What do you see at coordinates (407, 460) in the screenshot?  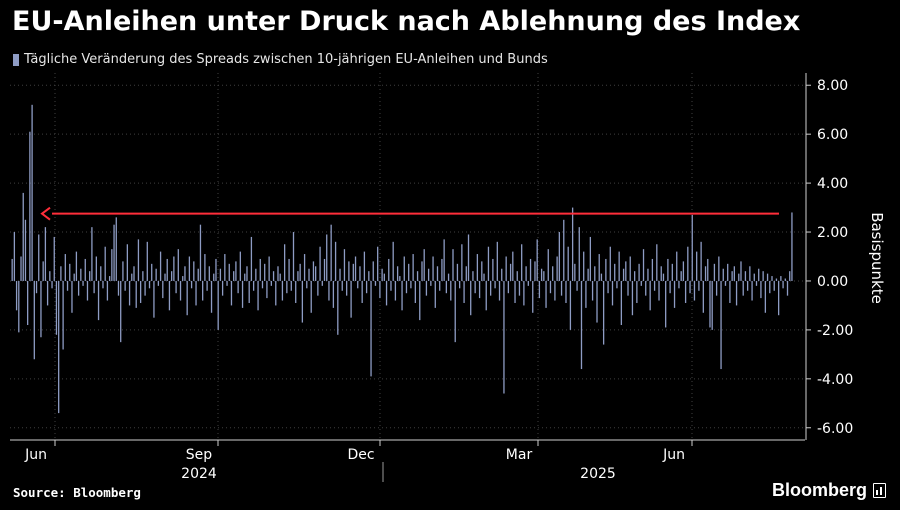 I see `x-axis: Jun Sep Dec Mar Jun 2024 2025` at bounding box center [407, 460].